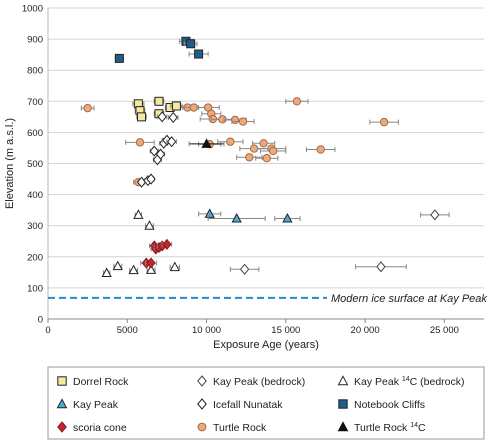 This screenshot has width=500, height=444. Describe the element at coordinates (35, 195) in the screenshot. I see `y-tick-label: 400` at that location.